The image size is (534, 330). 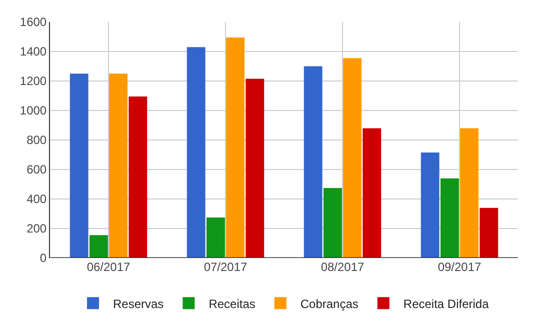 What do you see at coordinates (36, 199) in the screenshot?
I see `y-tick-label: 400` at bounding box center [36, 199].